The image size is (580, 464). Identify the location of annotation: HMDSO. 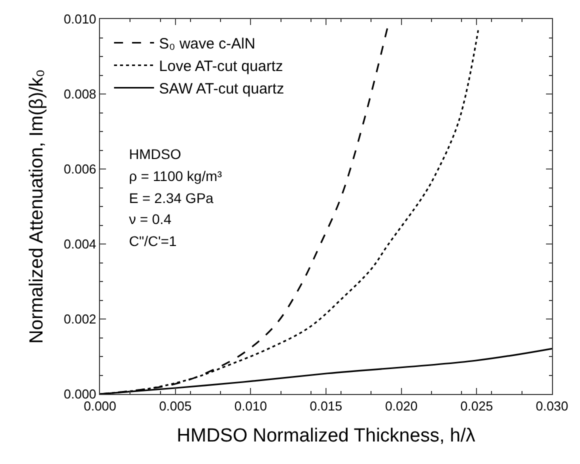
(155, 154).